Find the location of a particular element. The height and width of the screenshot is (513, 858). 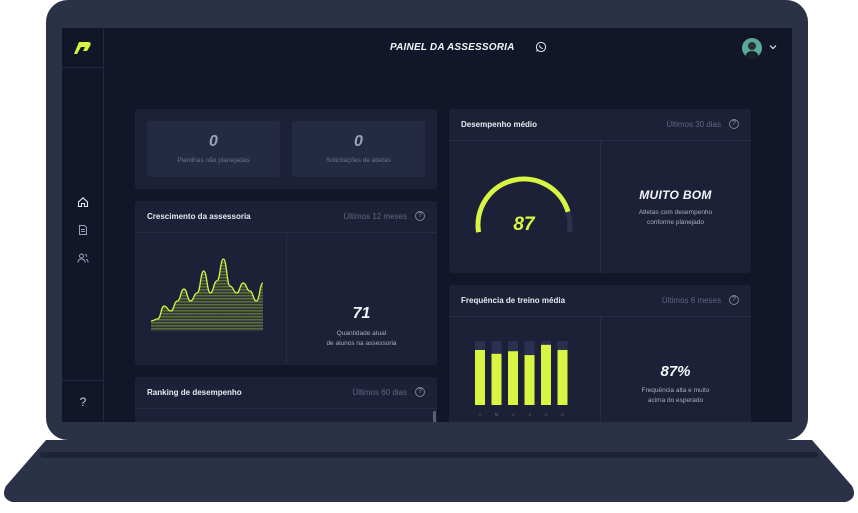

users-icon is located at coordinates (83, 258).